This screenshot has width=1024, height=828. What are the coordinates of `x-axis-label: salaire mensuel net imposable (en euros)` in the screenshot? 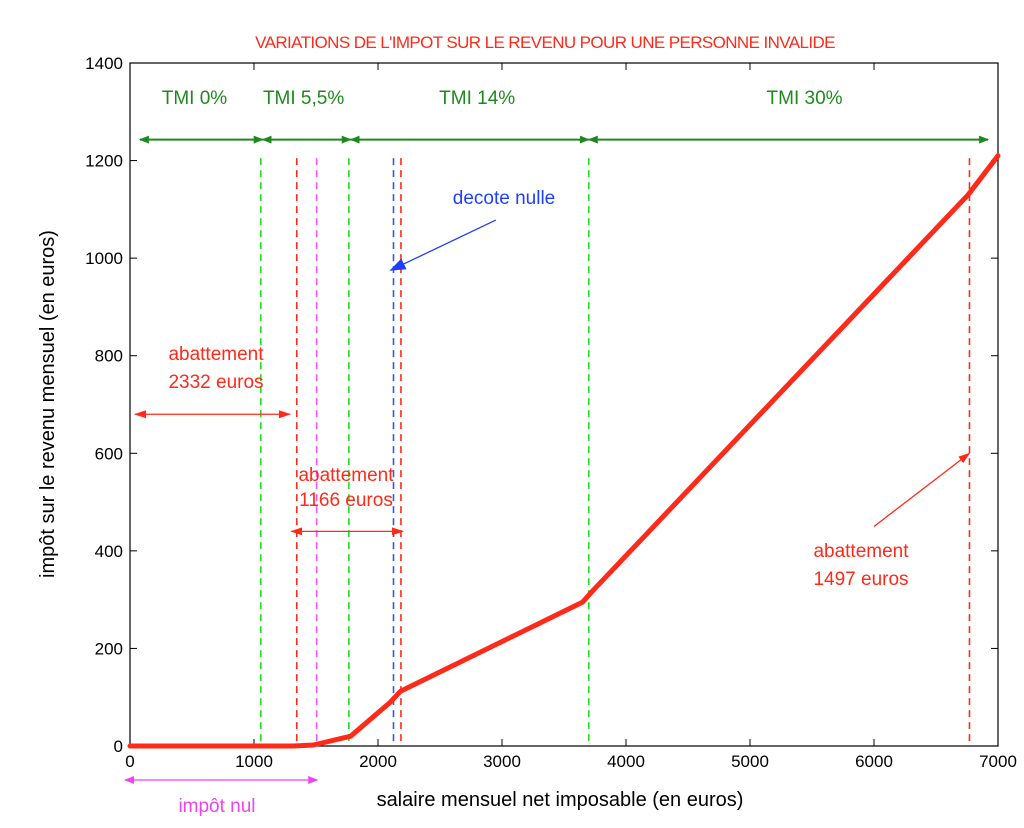 It's located at (560, 800).